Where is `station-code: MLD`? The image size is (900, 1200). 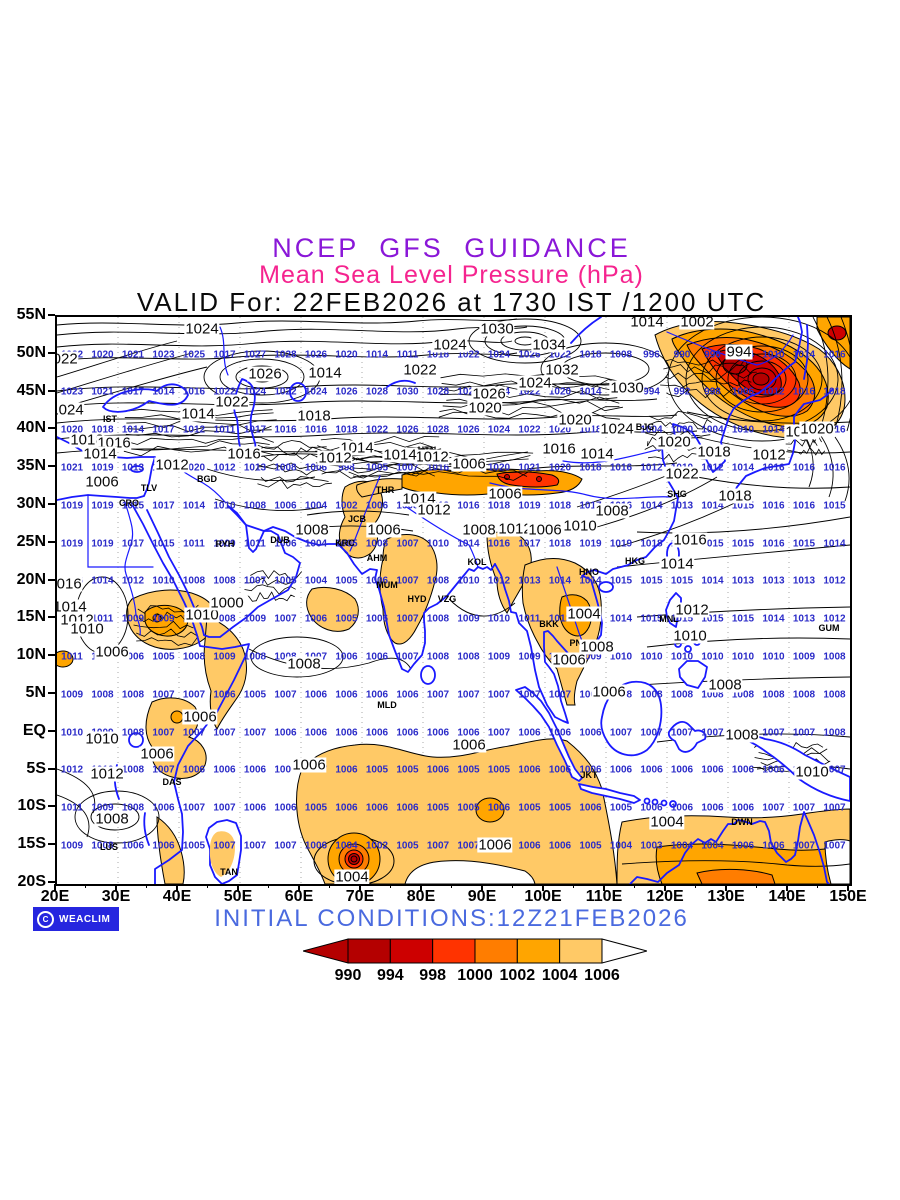
station-code: MLD is located at coordinates (387, 705).